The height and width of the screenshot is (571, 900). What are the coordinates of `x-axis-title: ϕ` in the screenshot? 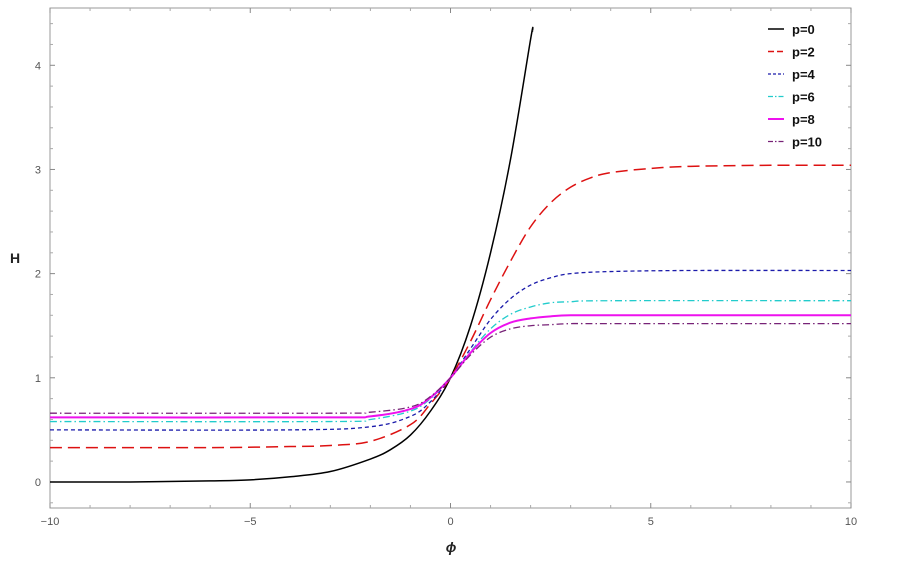 It's located at (451, 547).